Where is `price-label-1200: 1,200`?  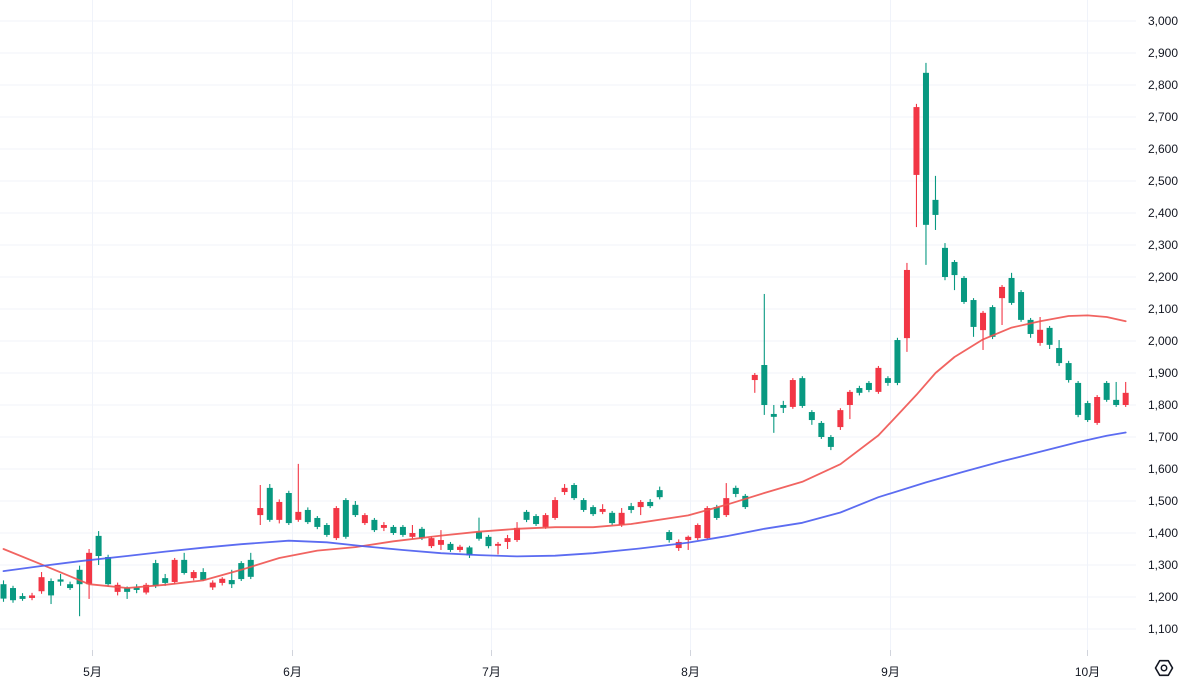 price-label-1200: 1,200 is located at coordinates (1163, 597).